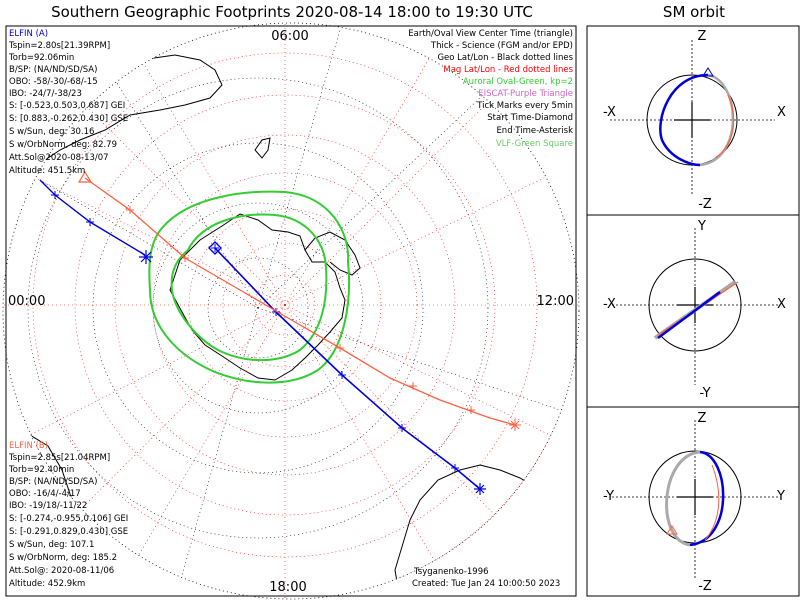 This screenshot has height=600, width=800. What do you see at coordinates (518, 82) in the screenshot?
I see `legend-item: Auroral Oval-Green, kp=2` at bounding box center [518, 82].